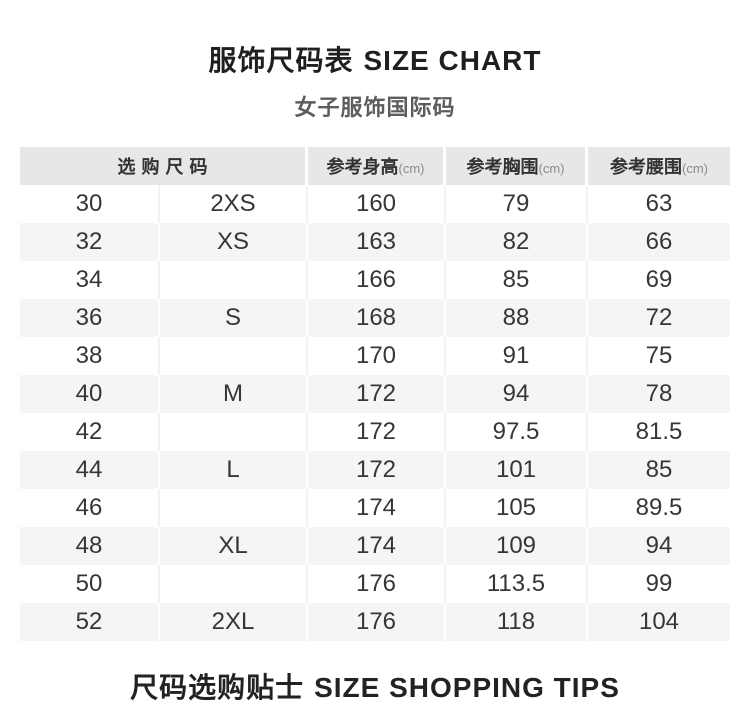 This screenshot has height=716, width=750. I want to click on cell-size-num: 46, so click(90, 508).